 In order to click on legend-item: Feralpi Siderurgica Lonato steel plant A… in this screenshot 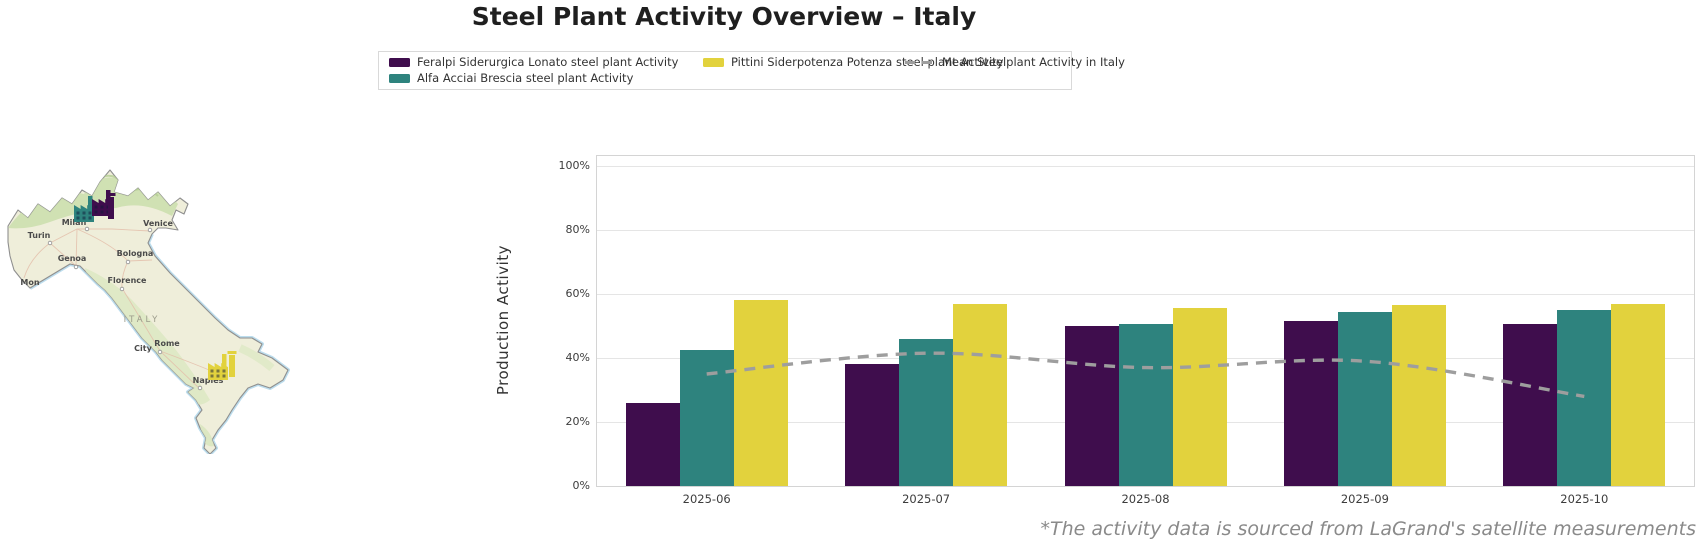, I will do `click(546, 62)`.